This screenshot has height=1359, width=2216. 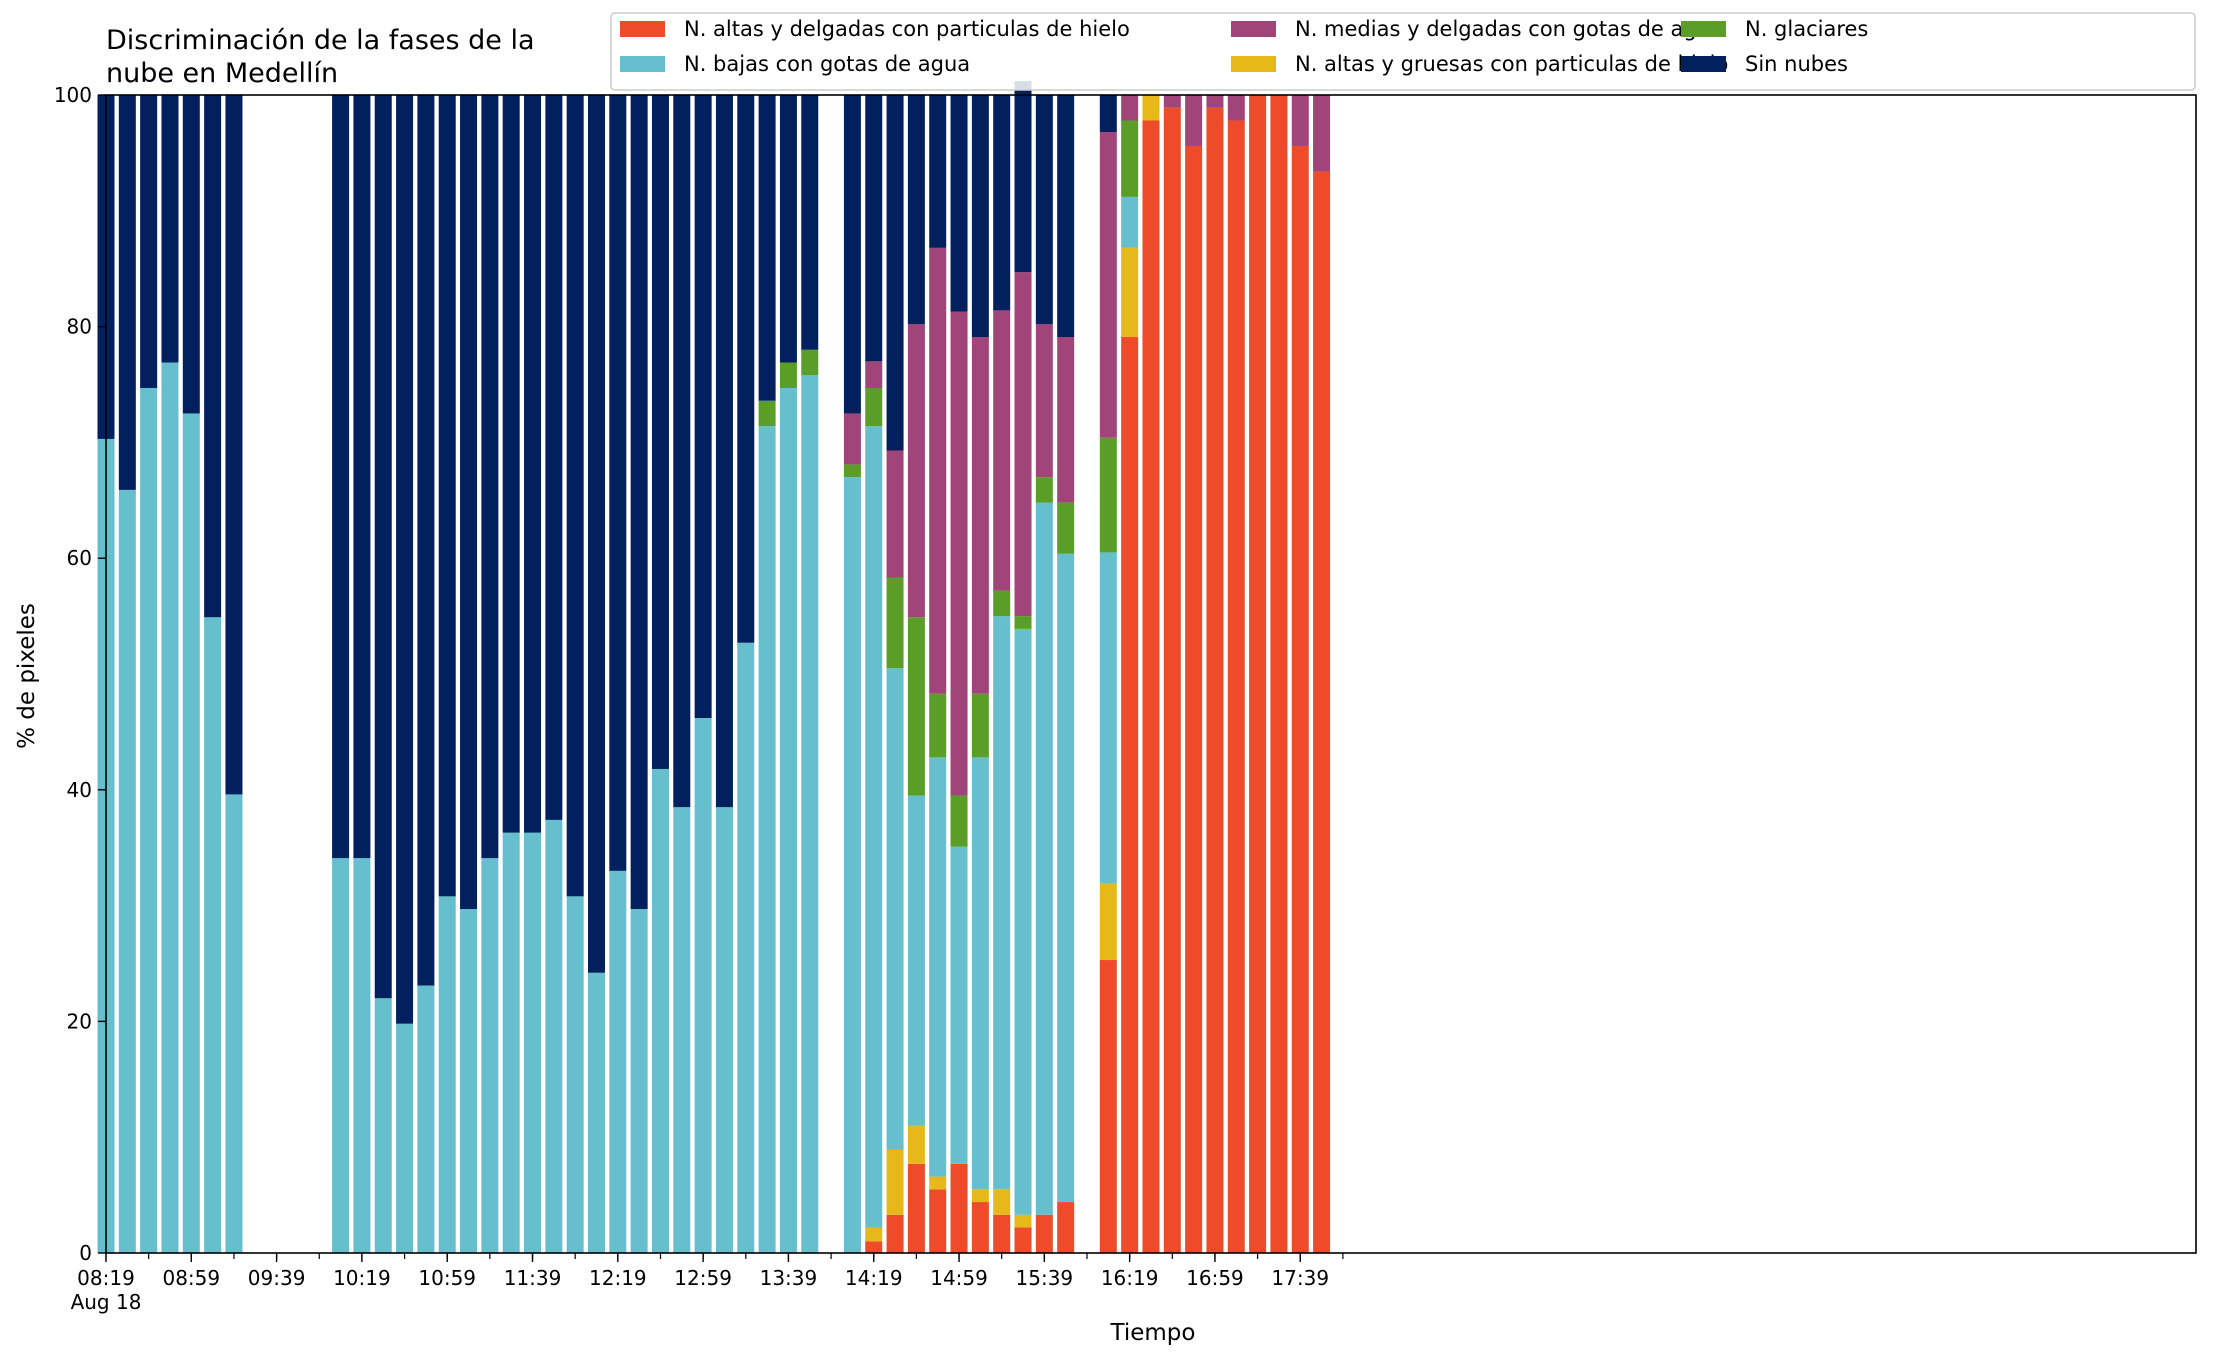 I want to click on x-tick-label: 14:19, so click(x=874, y=1278).